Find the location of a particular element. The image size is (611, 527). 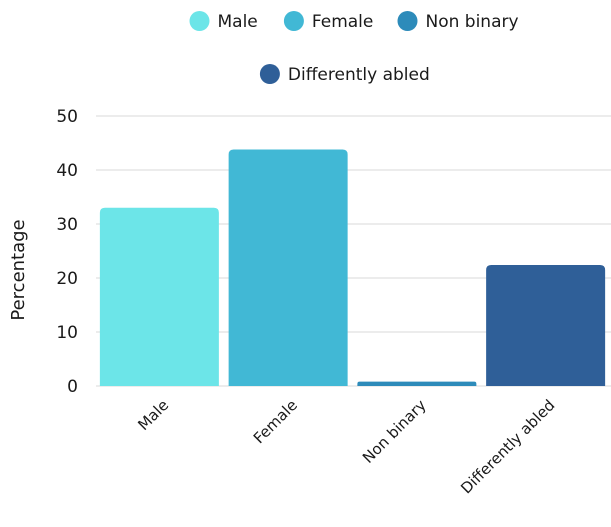

y-tick-label: 30 is located at coordinates (67, 225).